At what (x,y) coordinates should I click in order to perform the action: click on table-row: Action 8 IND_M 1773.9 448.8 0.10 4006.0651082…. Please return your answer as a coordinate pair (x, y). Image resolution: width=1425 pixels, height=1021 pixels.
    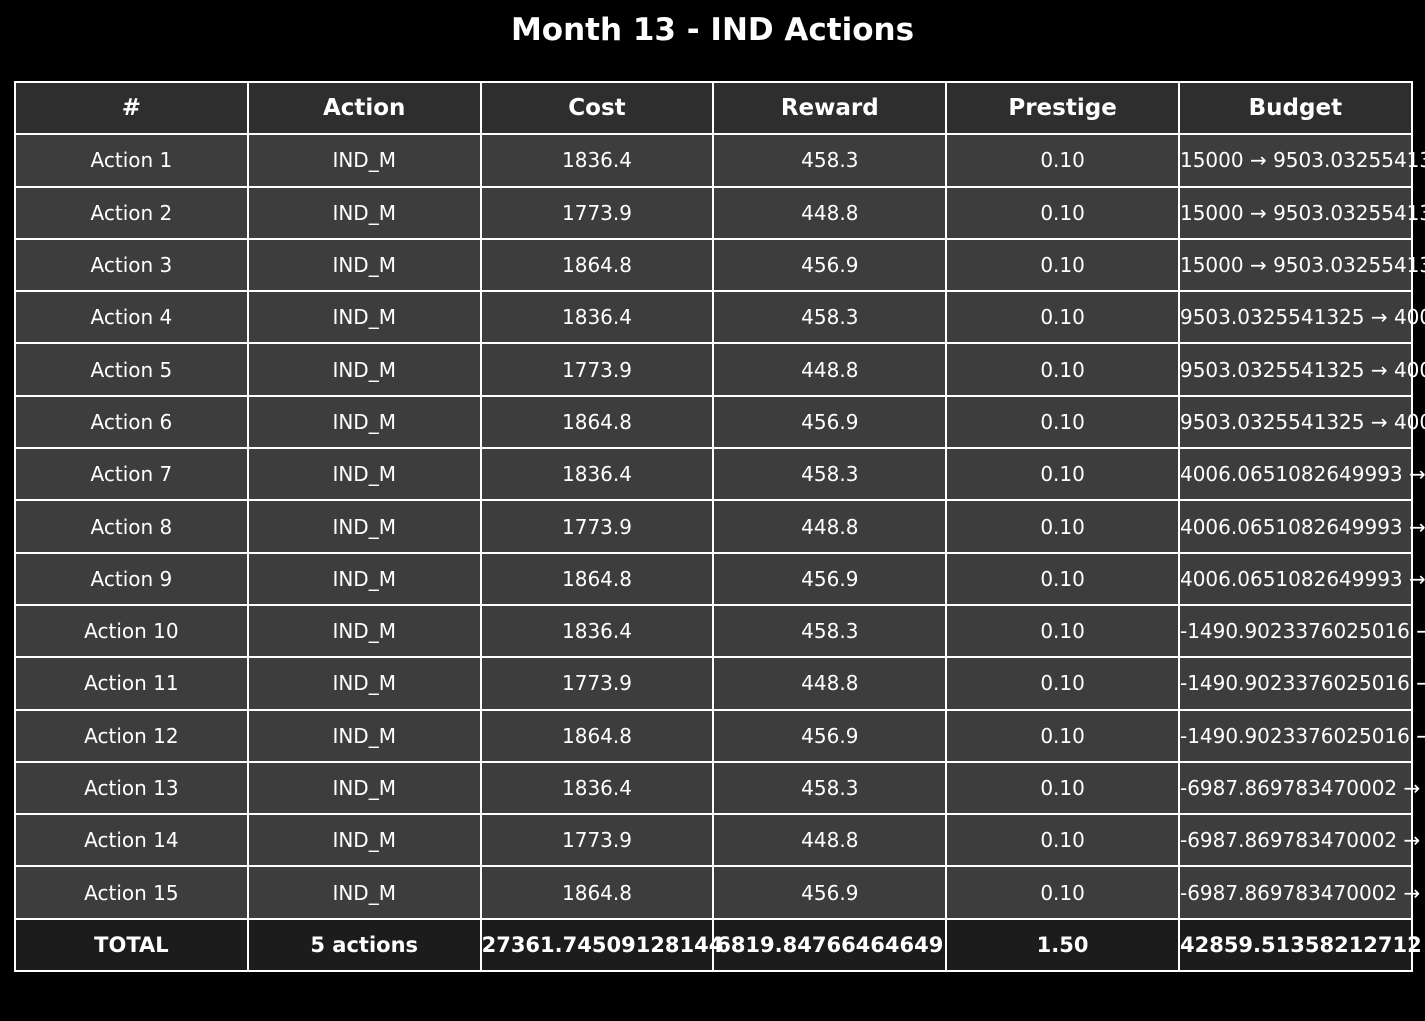
    Looking at the image, I should click on (719, 526).